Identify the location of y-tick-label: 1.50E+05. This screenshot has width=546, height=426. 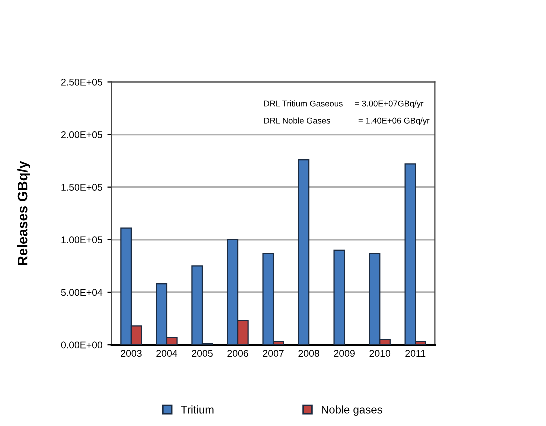
(82, 187).